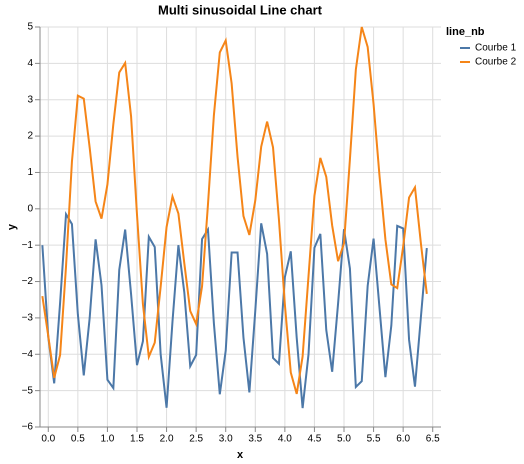  Describe the element at coordinates (107, 439) in the screenshot. I see `x-tick-label: 1.0` at that location.